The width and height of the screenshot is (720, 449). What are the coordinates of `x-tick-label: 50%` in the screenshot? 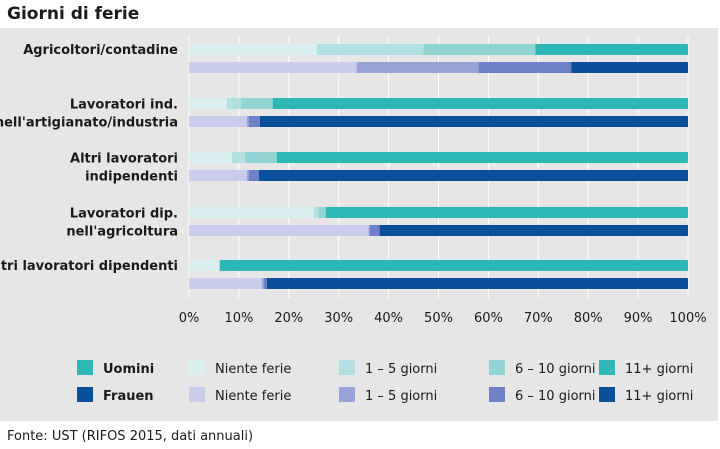 It's located at (438, 318).